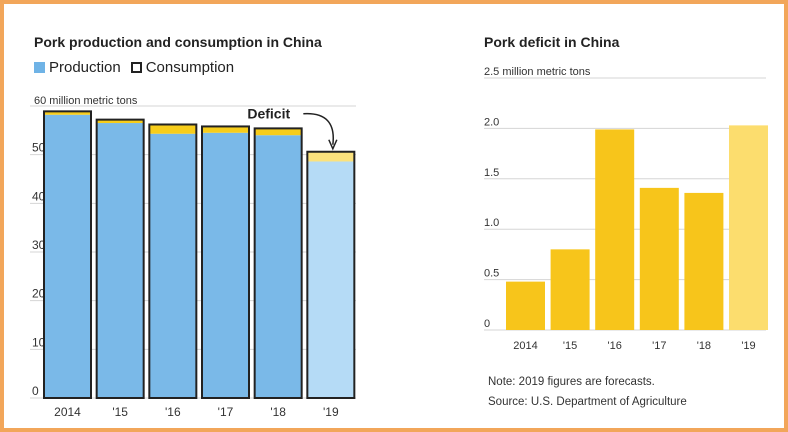  Describe the element at coordinates (86, 101) in the screenshot. I see `left-chart-unit-label: 60 million metric tons` at that location.